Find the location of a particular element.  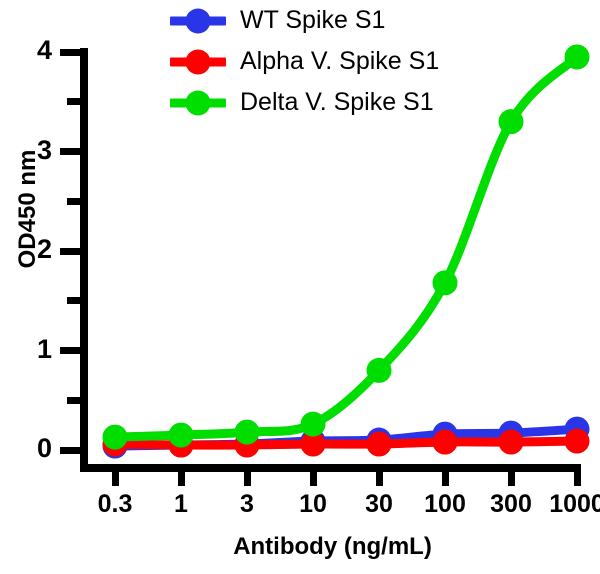

y-tick-label: 3 is located at coordinates (44, 149).